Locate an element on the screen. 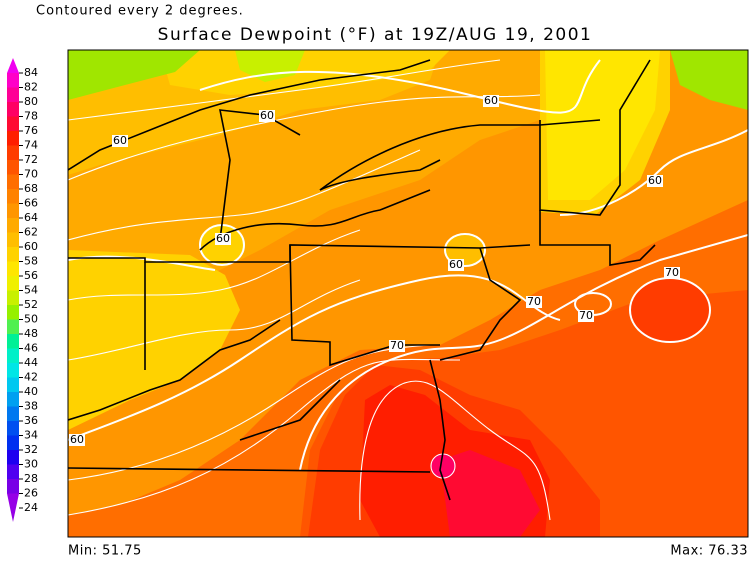  colorbar-label: 50 is located at coordinates (31, 319).